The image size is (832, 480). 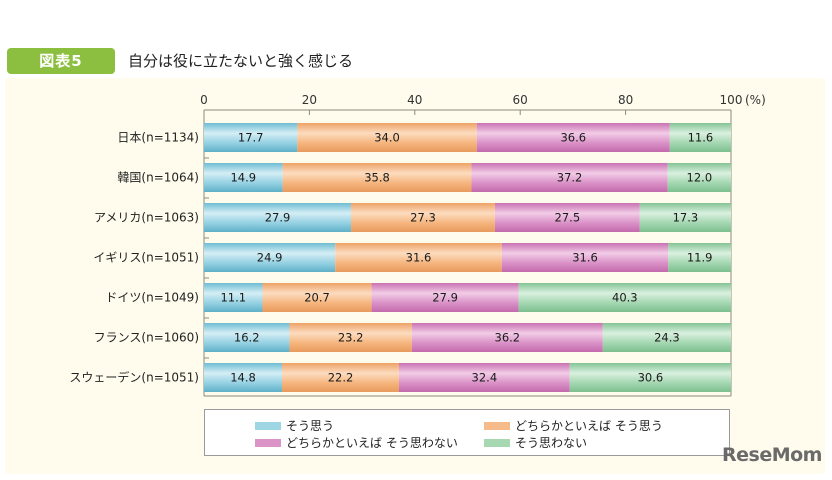 I want to click on legend-swatch-agree, so click(x=268, y=425).